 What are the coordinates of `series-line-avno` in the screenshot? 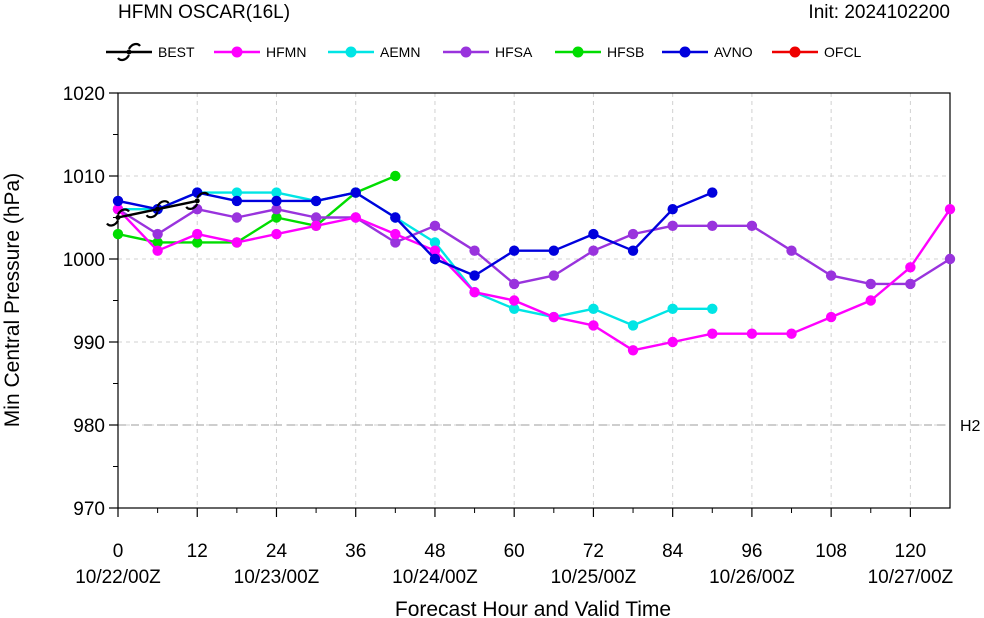 It's located at (415, 234).